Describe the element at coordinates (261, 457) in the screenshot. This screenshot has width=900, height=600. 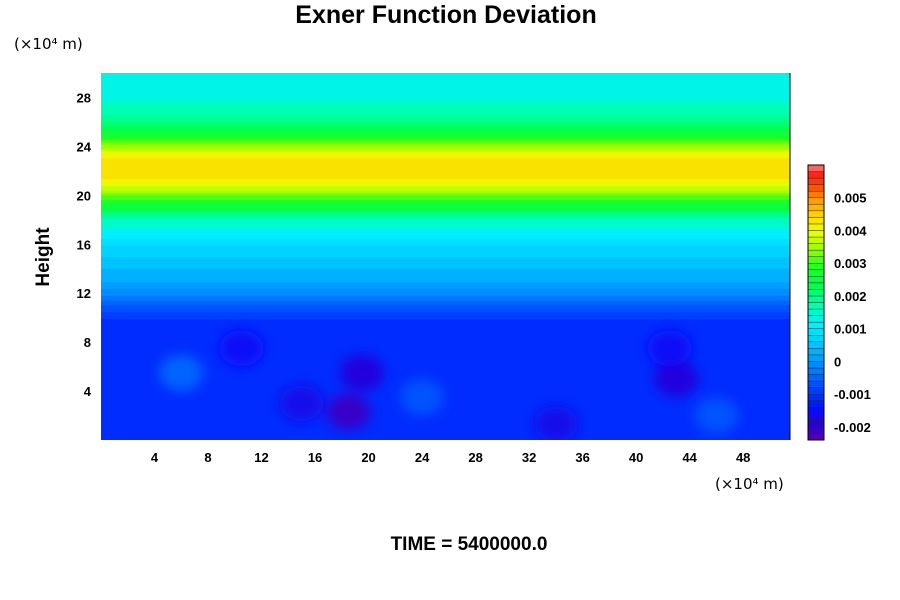
I see `x-tick-label: 12` at that location.